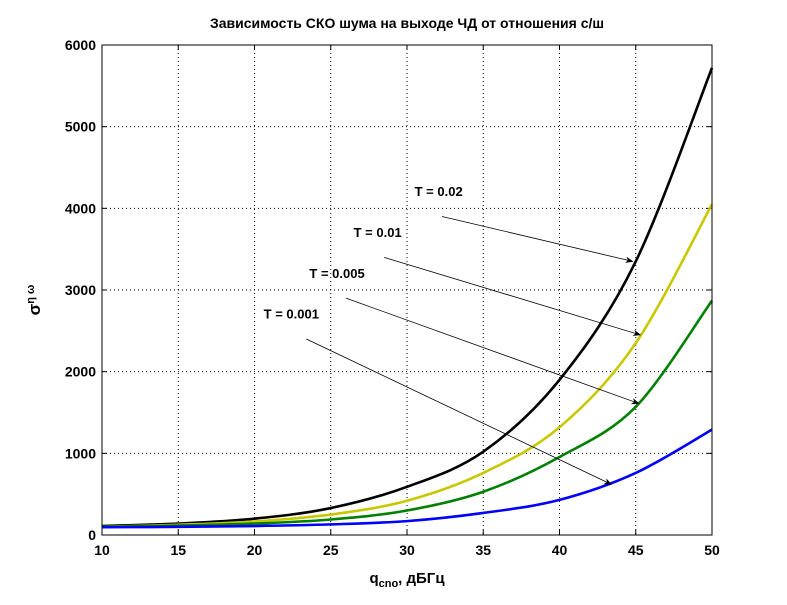 The image size is (787, 605). Describe the element at coordinates (421, 578) in the screenshot. I see `x-label-suffix: , дБГц` at that location.